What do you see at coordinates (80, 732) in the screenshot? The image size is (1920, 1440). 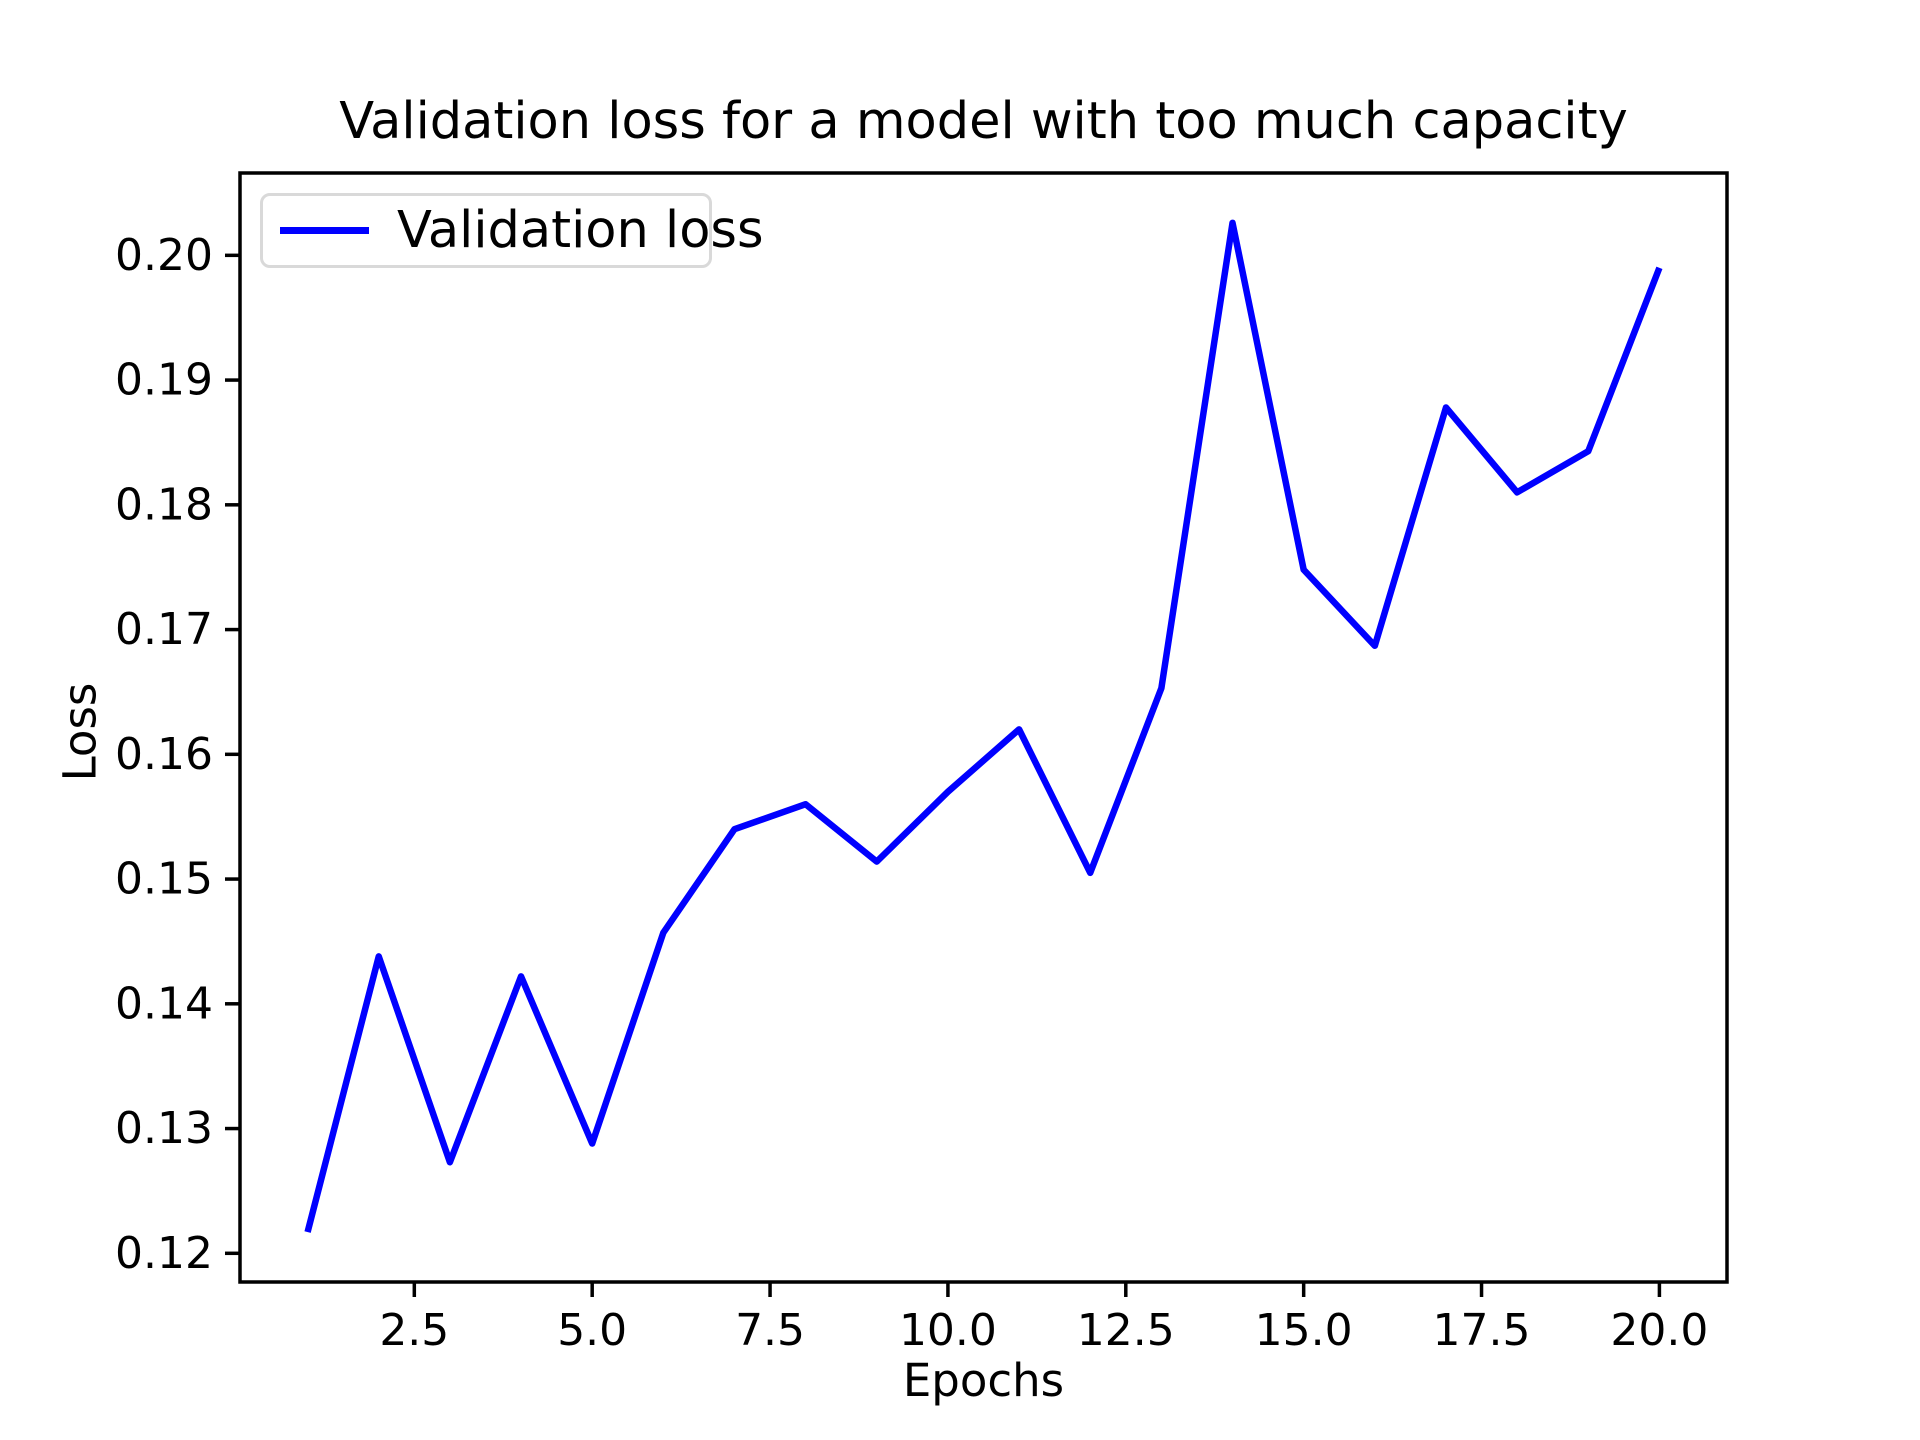 I see `y-axis-label: Loss` at bounding box center [80, 732].